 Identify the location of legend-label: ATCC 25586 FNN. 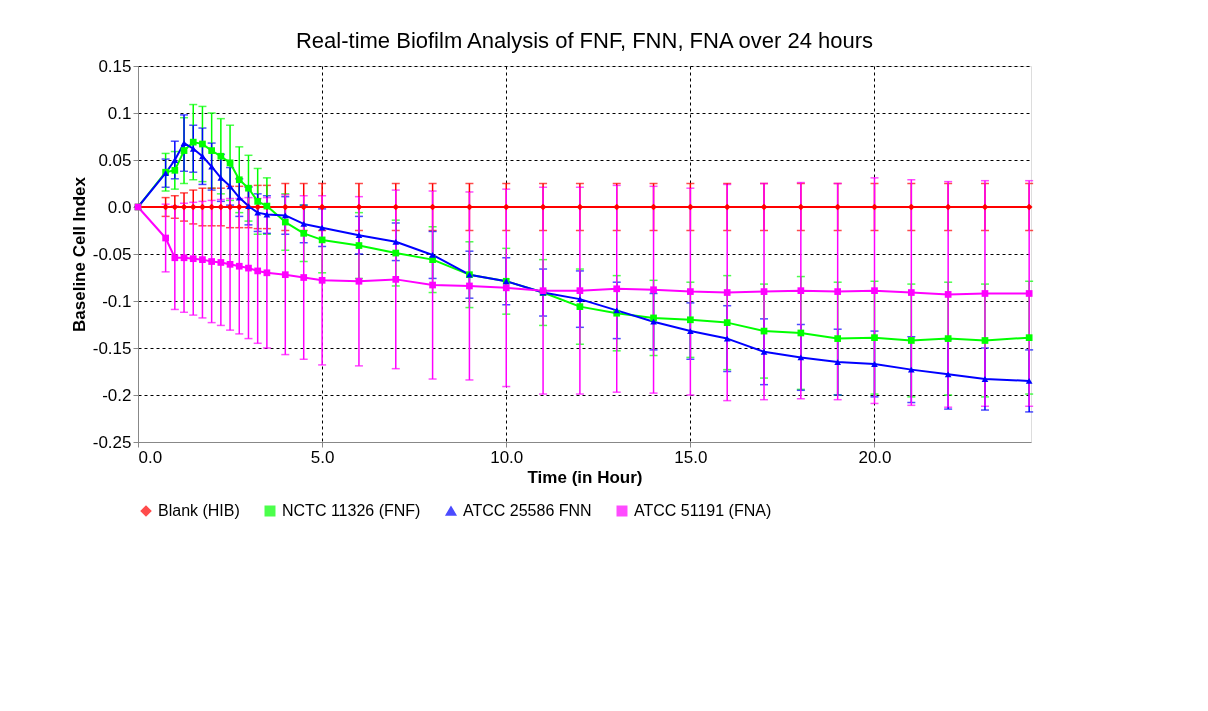
(527, 510).